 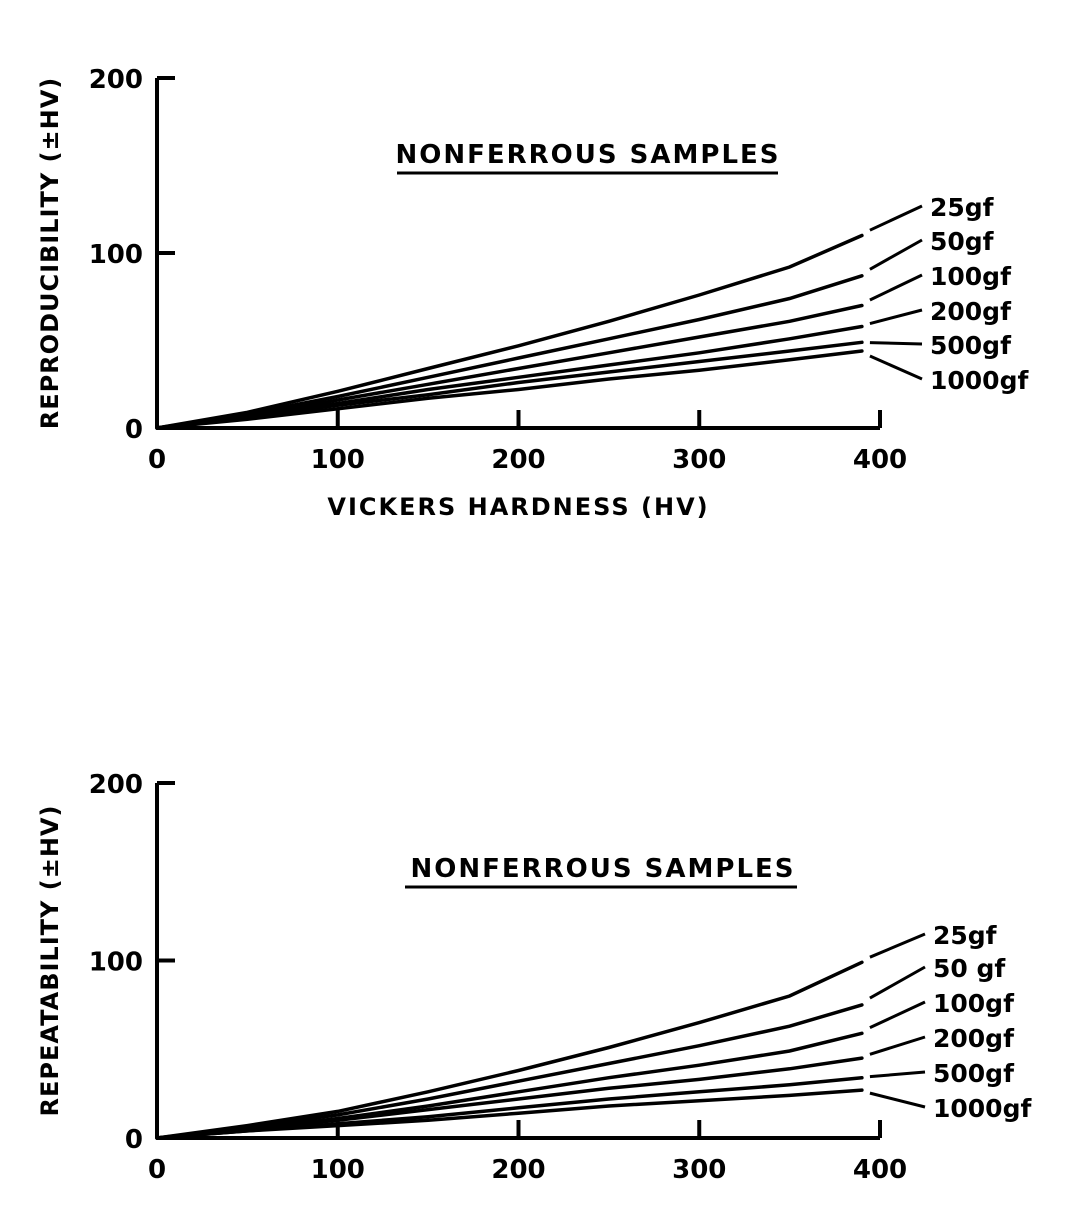 I want to click on y-axis-label: REPEATABILITY (±HV), so click(x=50, y=961).